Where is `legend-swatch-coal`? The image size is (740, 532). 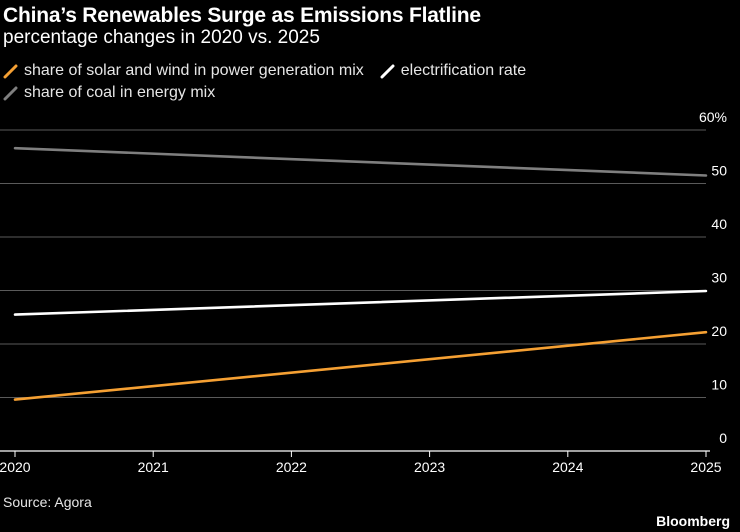
legend-swatch-coal is located at coordinates (10, 93).